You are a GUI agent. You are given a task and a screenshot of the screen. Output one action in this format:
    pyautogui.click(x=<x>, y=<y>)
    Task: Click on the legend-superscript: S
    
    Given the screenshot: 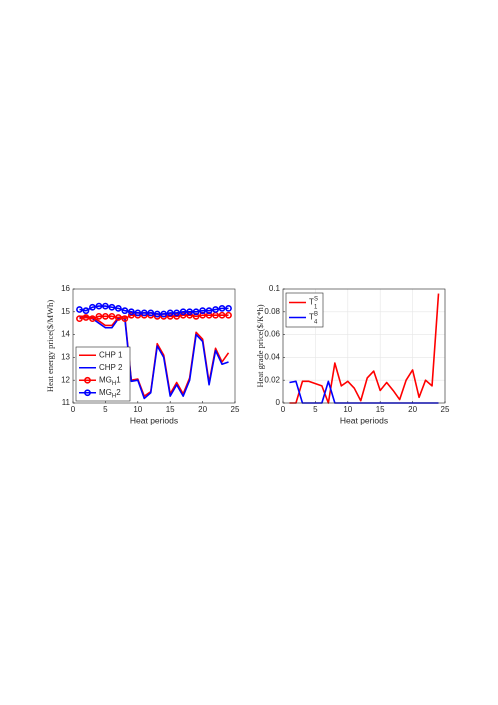 What is the action you would take?
    pyautogui.click(x=316, y=299)
    